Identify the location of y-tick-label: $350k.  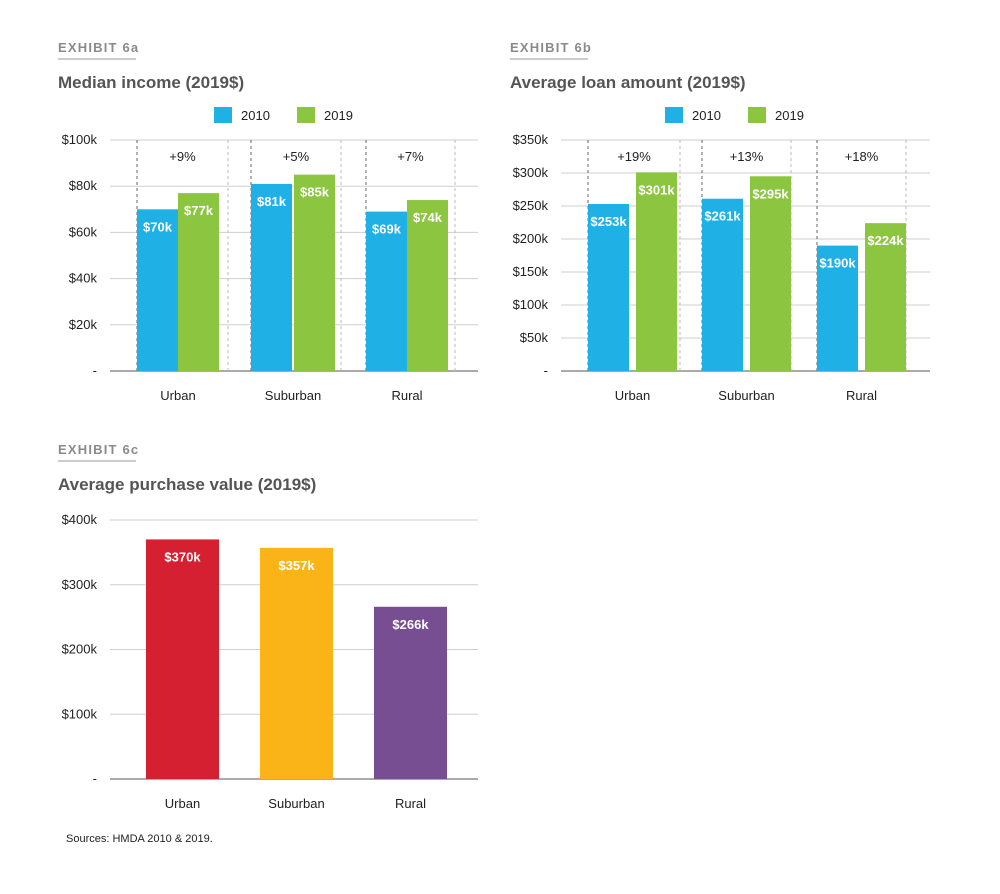
(531, 139).